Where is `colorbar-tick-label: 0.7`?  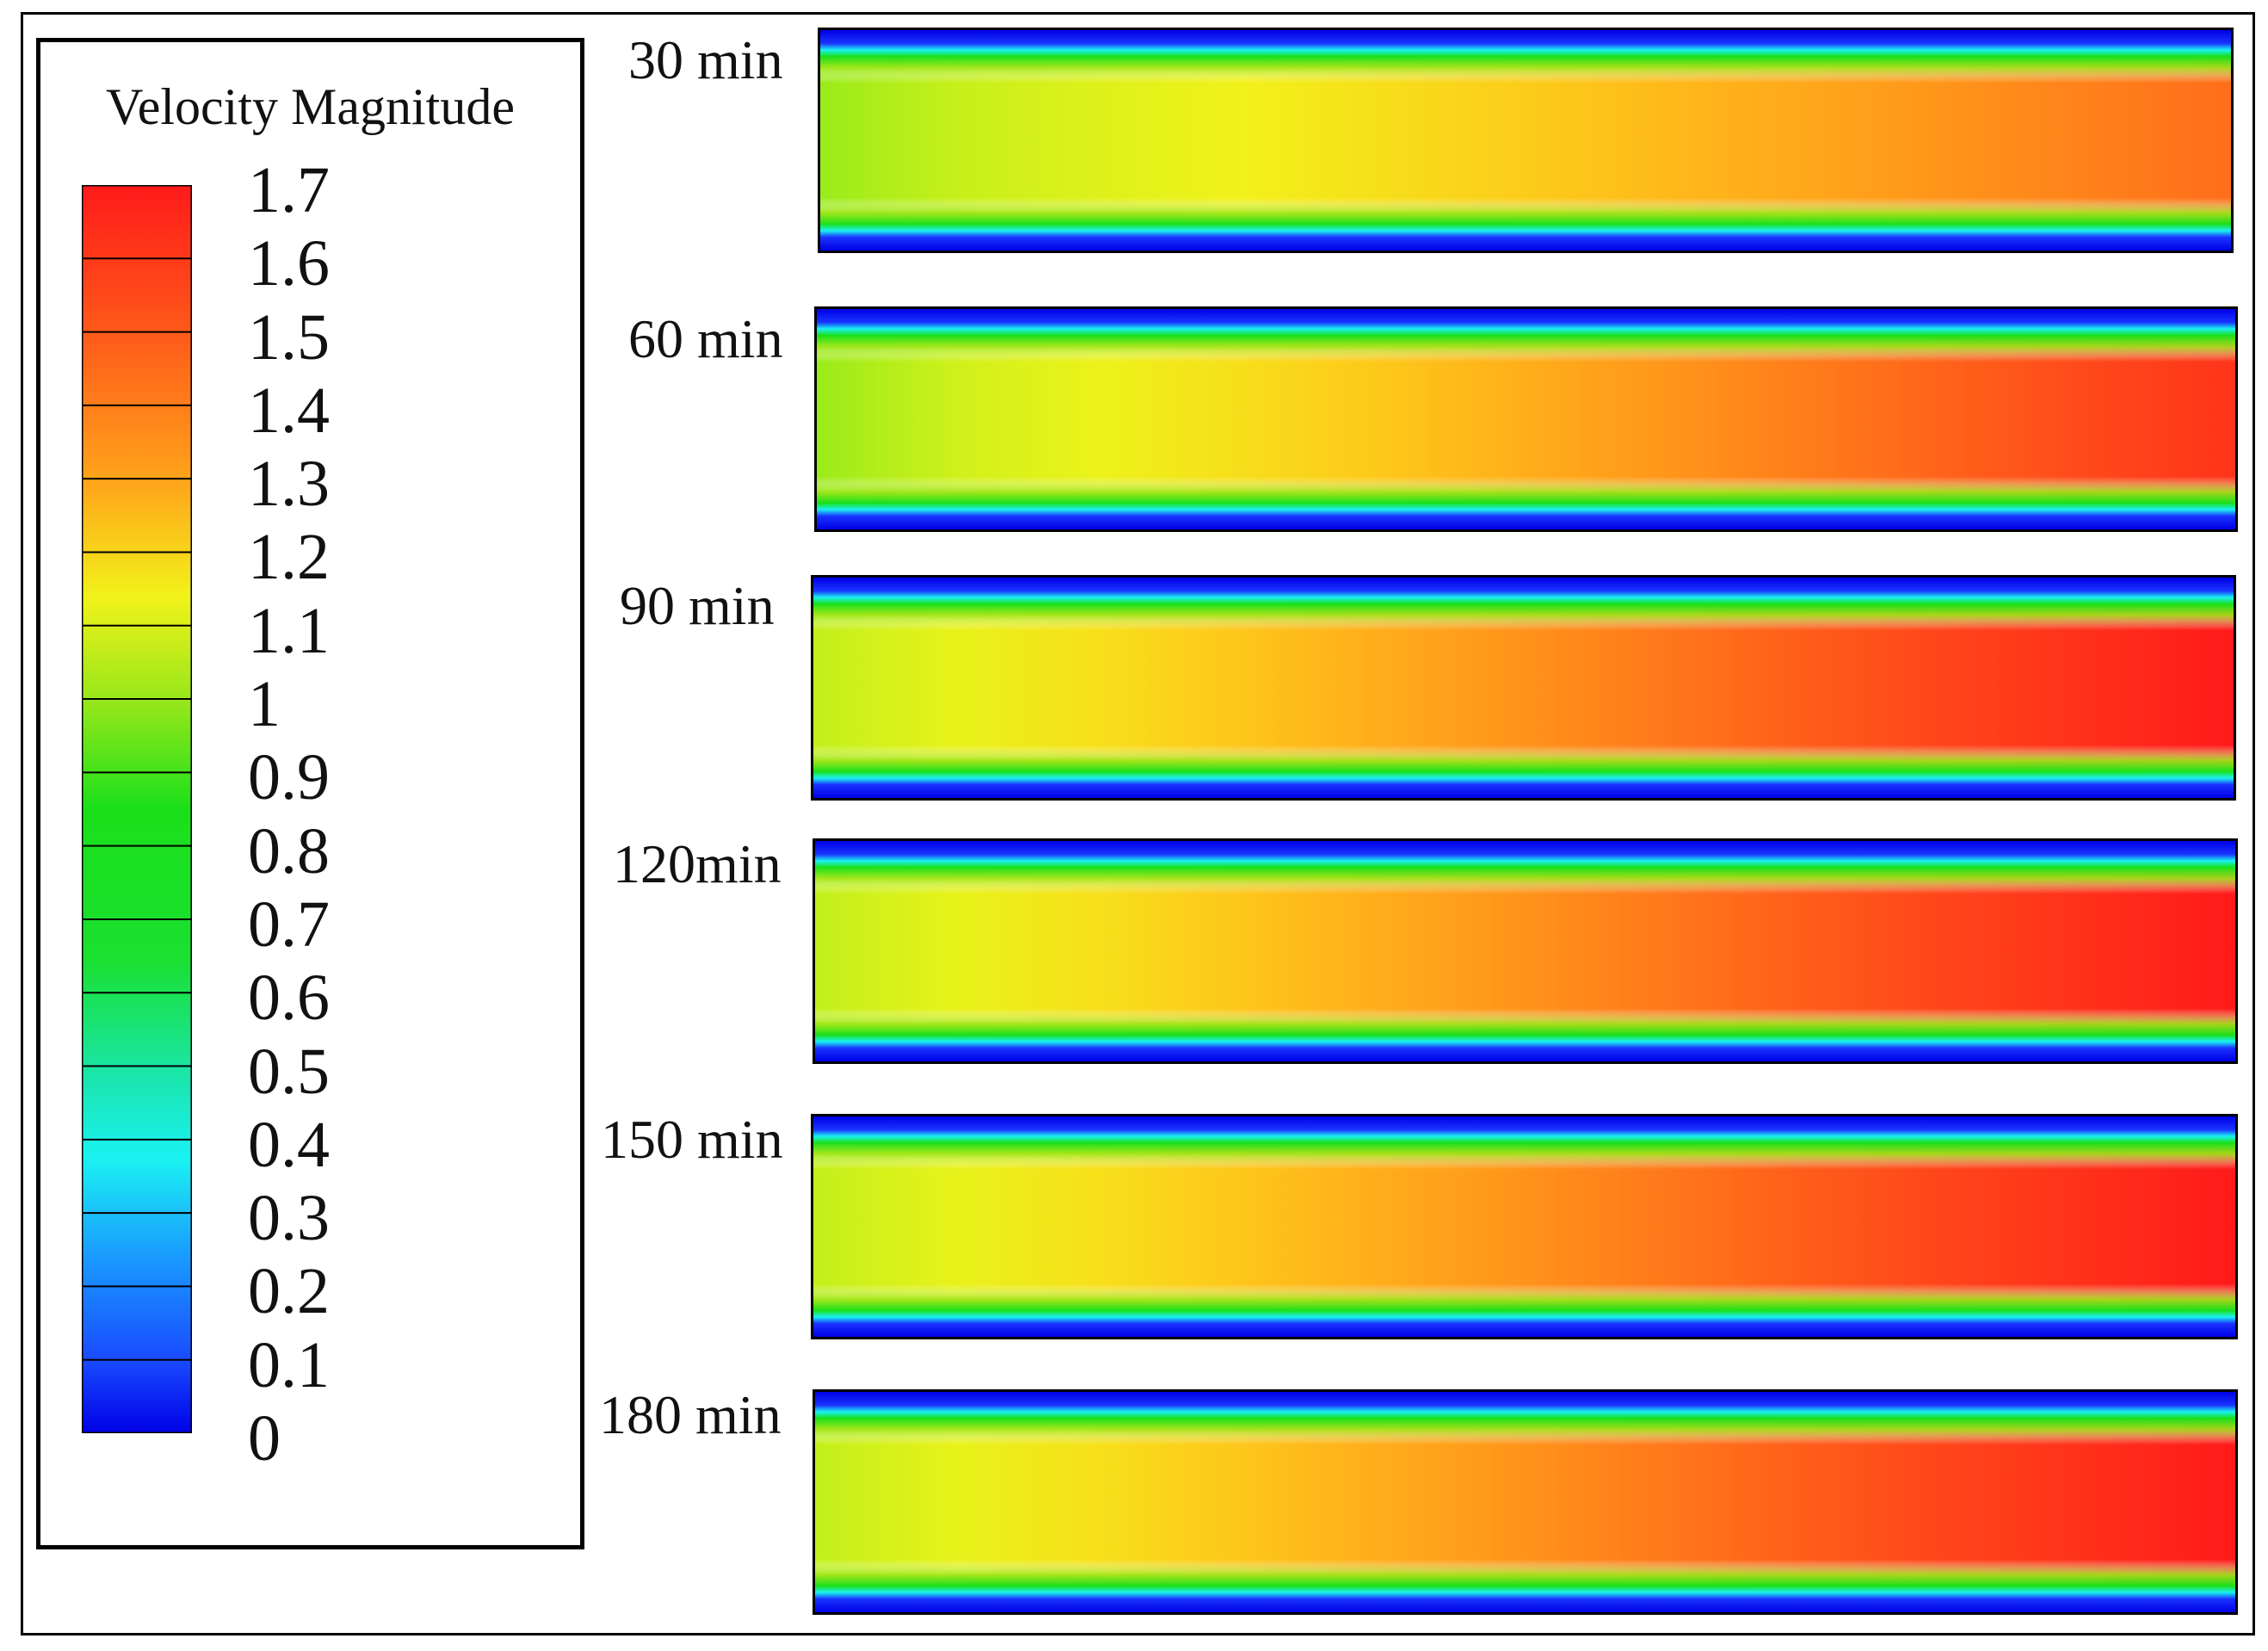
colorbar-tick-label: 0.7 is located at coordinates (289, 924).